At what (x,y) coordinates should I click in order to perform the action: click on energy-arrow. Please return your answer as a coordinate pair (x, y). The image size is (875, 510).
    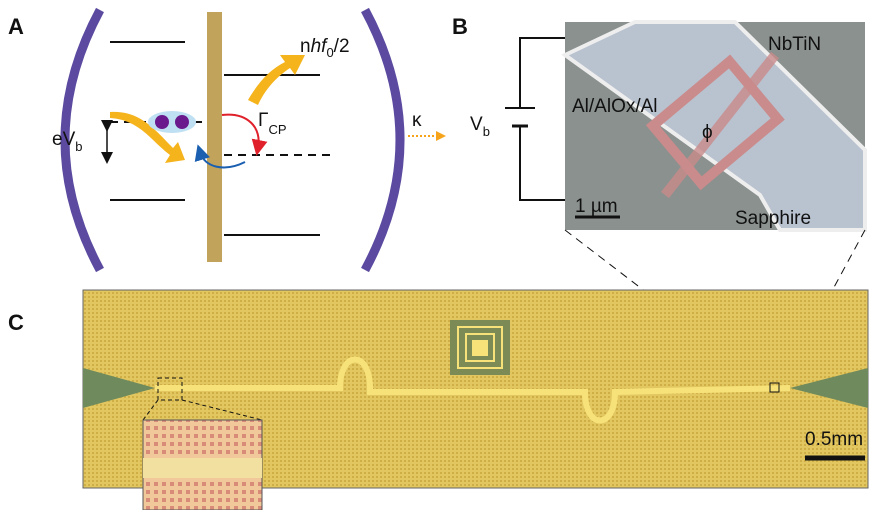
    Looking at the image, I should click on (147, 137).